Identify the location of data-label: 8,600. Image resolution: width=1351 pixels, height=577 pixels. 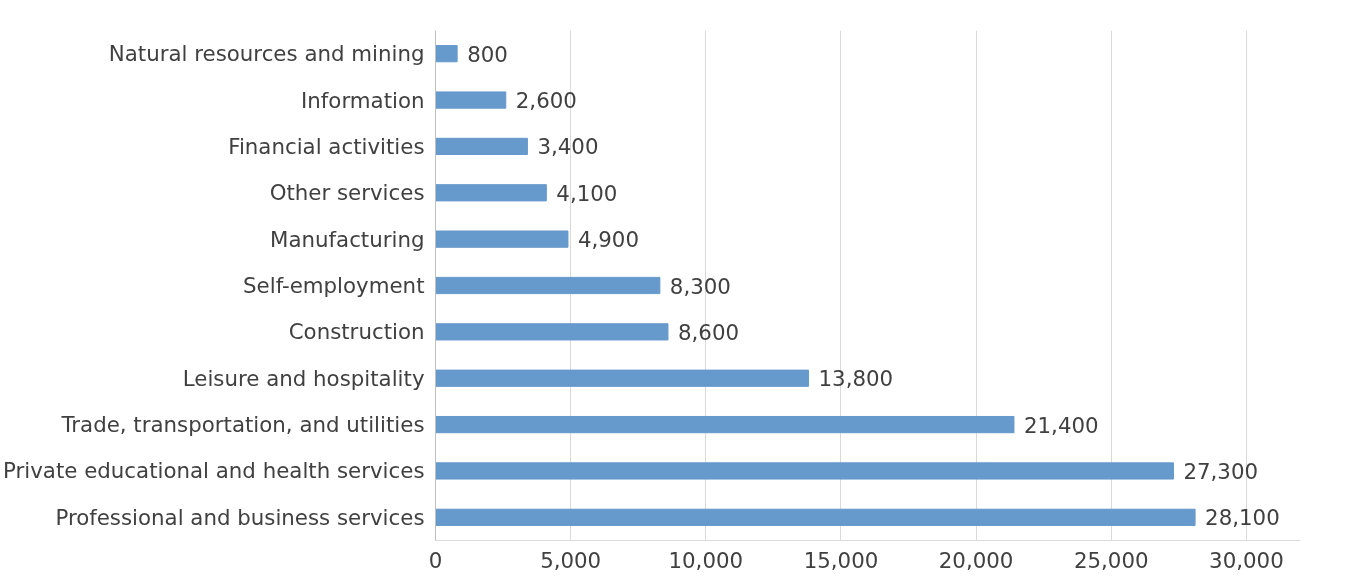
(708, 332).